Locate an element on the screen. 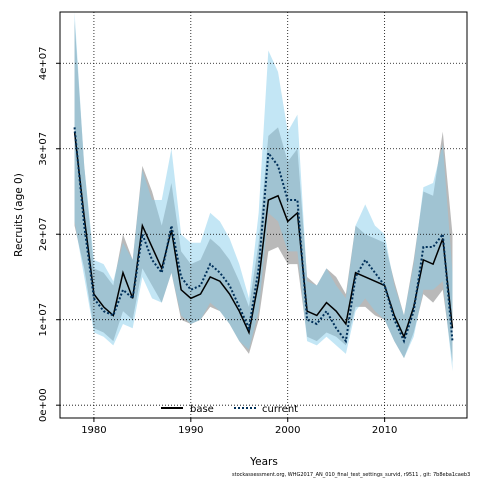 This screenshot has width=480, height=480. y-axis-title: Recruits (age 0) is located at coordinates (19, 215).